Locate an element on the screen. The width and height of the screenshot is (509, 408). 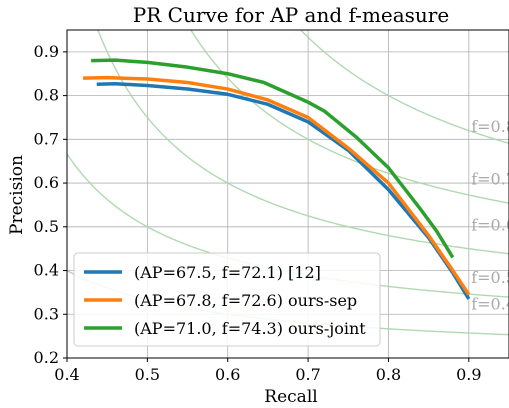
x-tick-label: 0.6 is located at coordinates (227, 374).